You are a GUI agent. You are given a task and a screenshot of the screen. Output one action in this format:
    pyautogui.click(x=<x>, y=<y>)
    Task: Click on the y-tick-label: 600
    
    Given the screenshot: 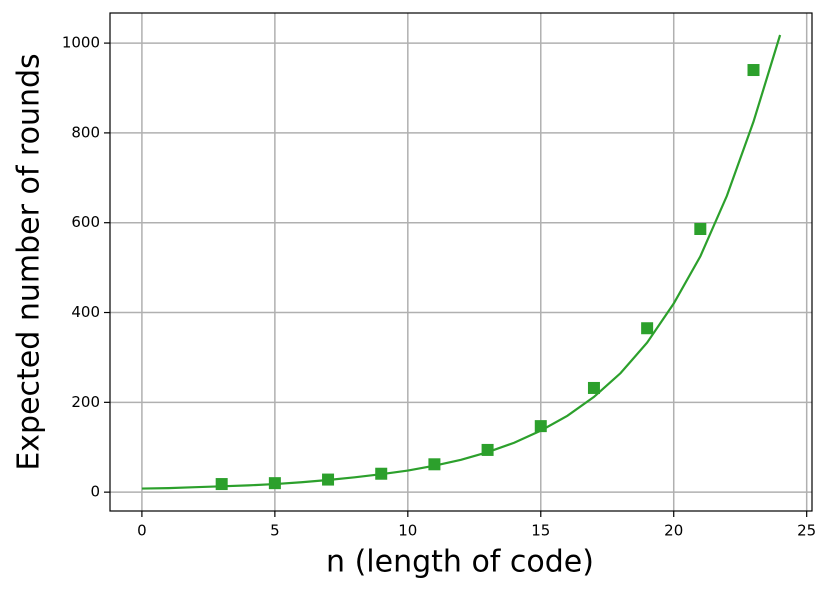 What is the action you would take?
    pyautogui.click(x=85, y=222)
    